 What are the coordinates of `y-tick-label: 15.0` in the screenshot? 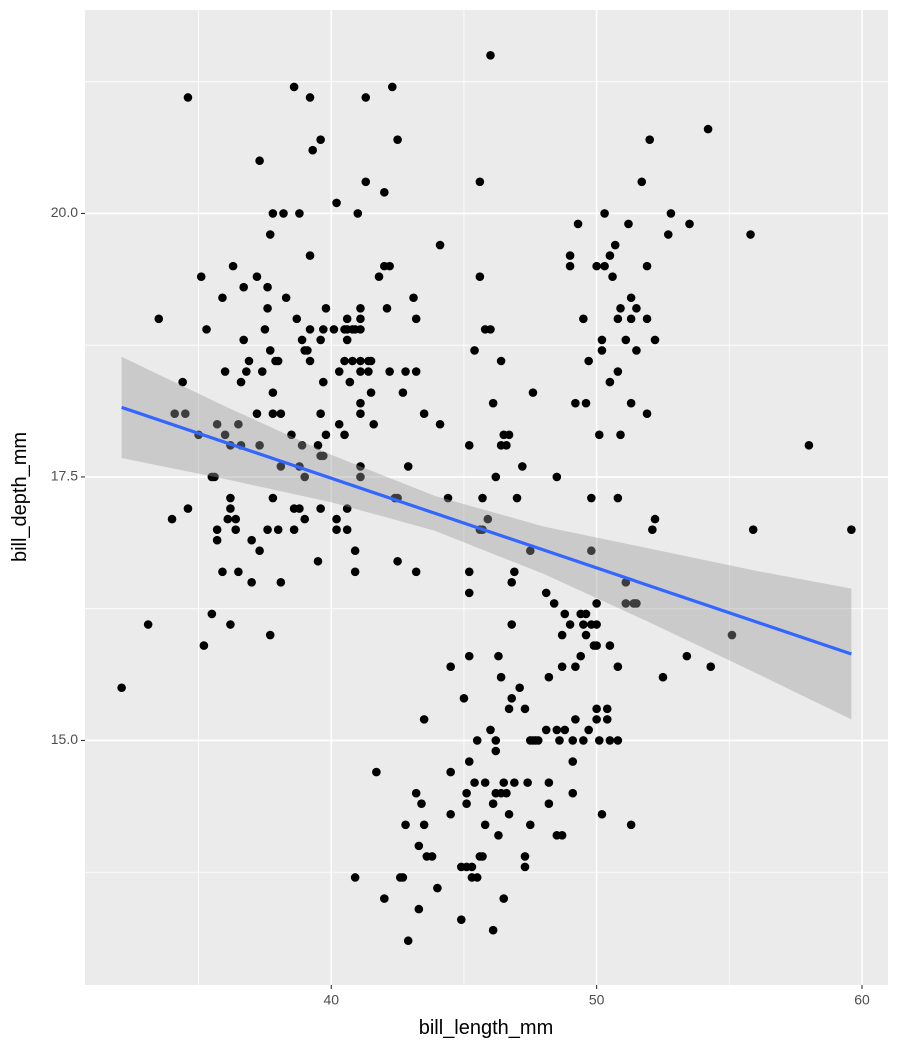 It's located at (64, 739).